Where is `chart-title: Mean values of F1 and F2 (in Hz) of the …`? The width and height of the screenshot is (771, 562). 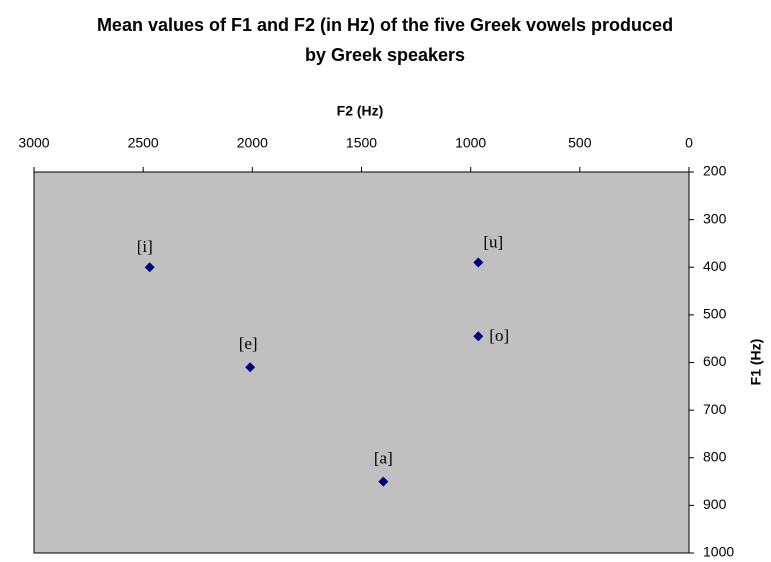 chart-title: Mean values of F1 and F2 (in Hz) of the … is located at coordinates (385, 40).